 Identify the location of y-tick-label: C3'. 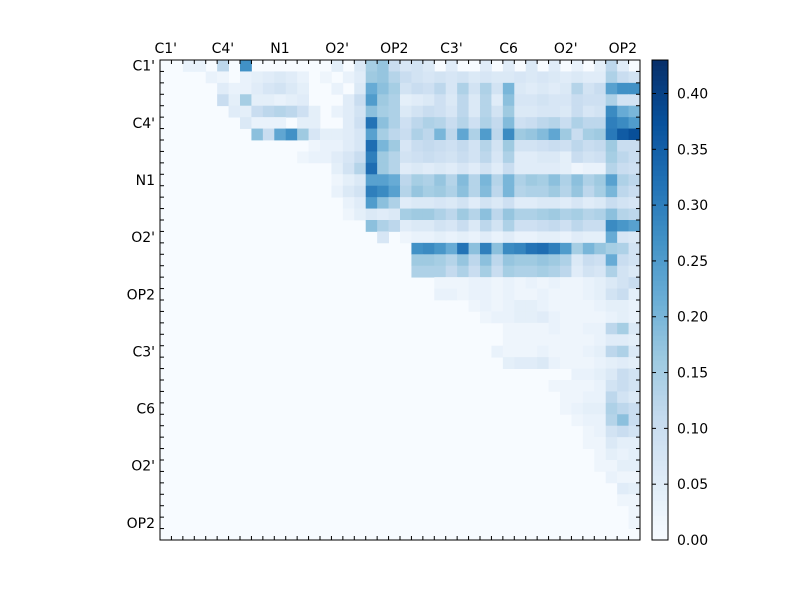
(143, 352).